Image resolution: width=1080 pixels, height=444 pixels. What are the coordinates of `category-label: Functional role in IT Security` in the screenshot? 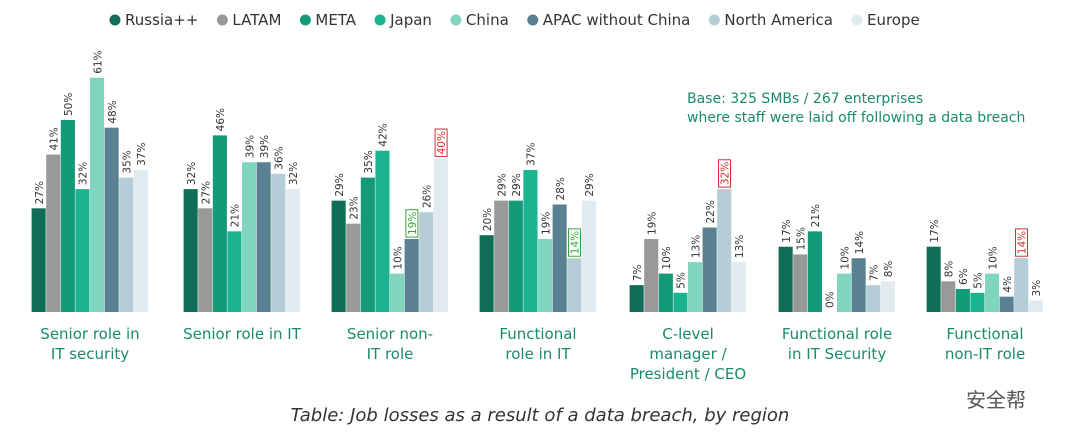 It's located at (837, 344).